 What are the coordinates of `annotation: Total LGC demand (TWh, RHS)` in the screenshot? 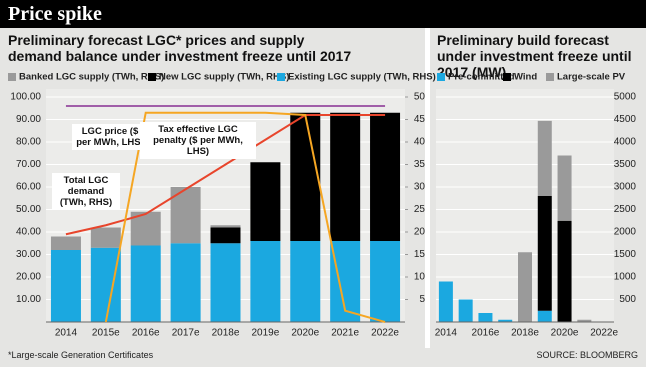 It's located at (86, 191).